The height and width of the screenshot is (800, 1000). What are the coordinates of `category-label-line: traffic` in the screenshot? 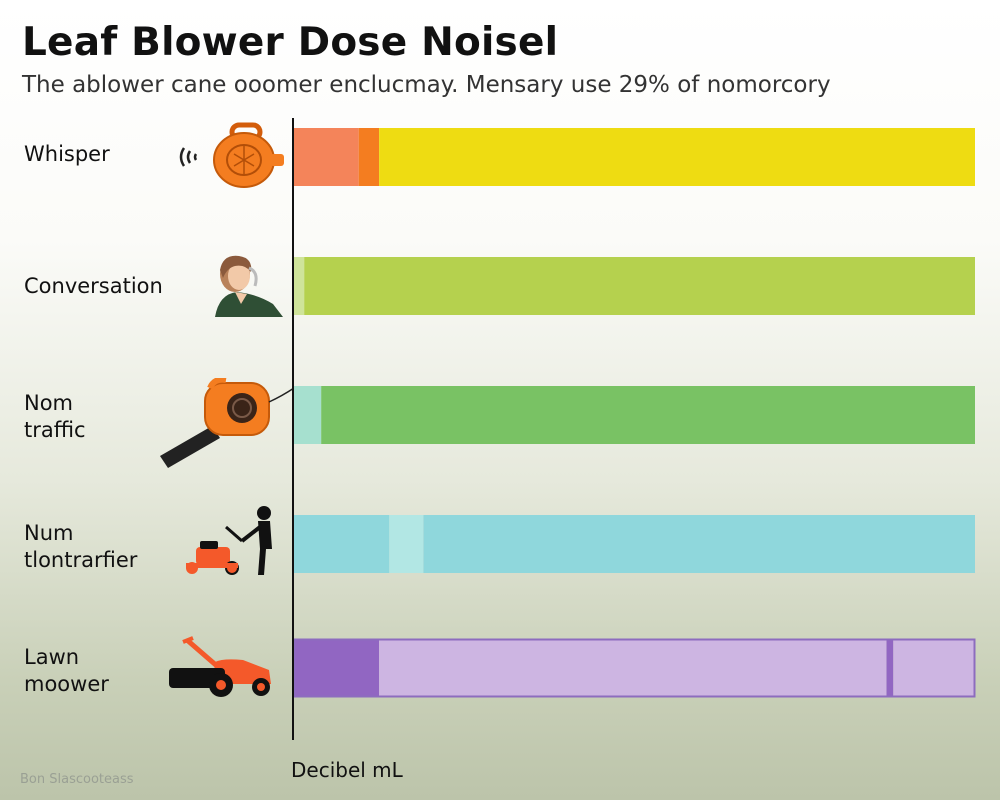 It's located at (55, 430).